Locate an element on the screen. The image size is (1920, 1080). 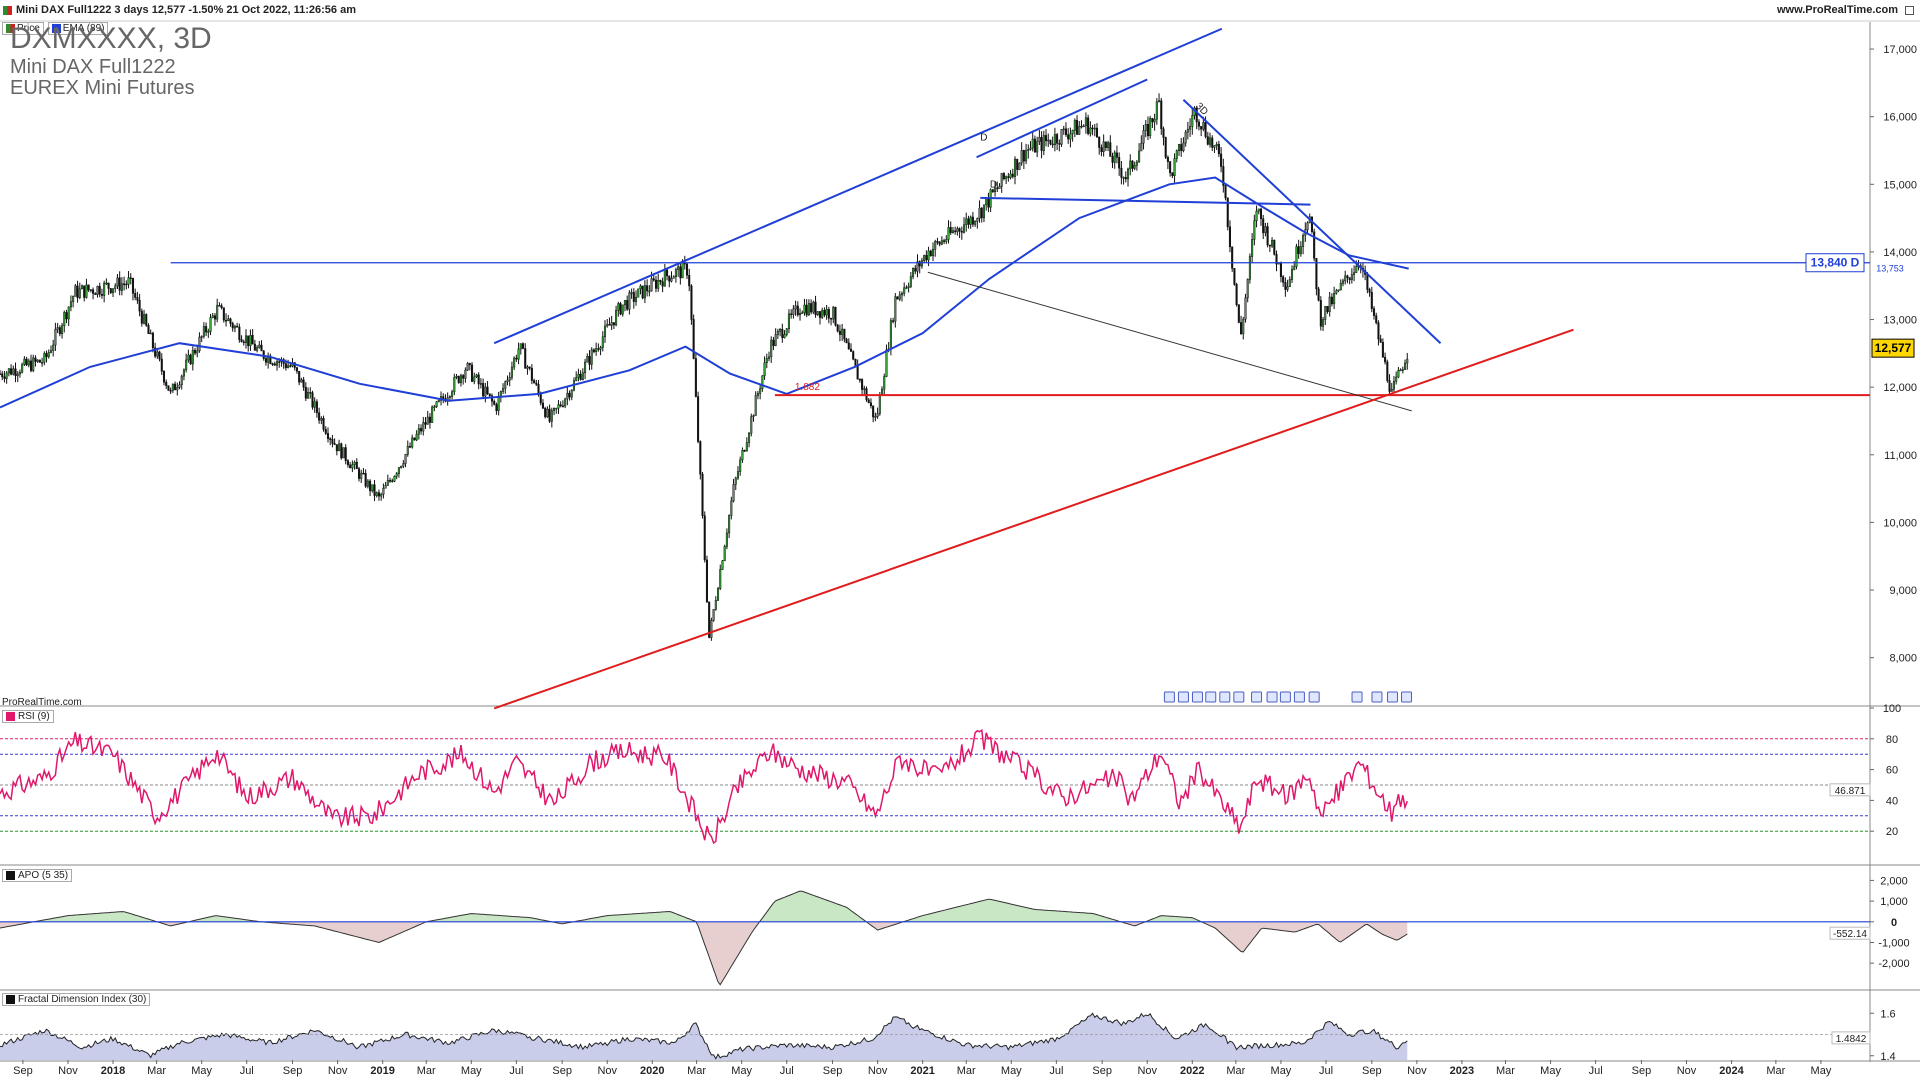
time-tick-label: Jul is located at coordinates (1596, 1071).